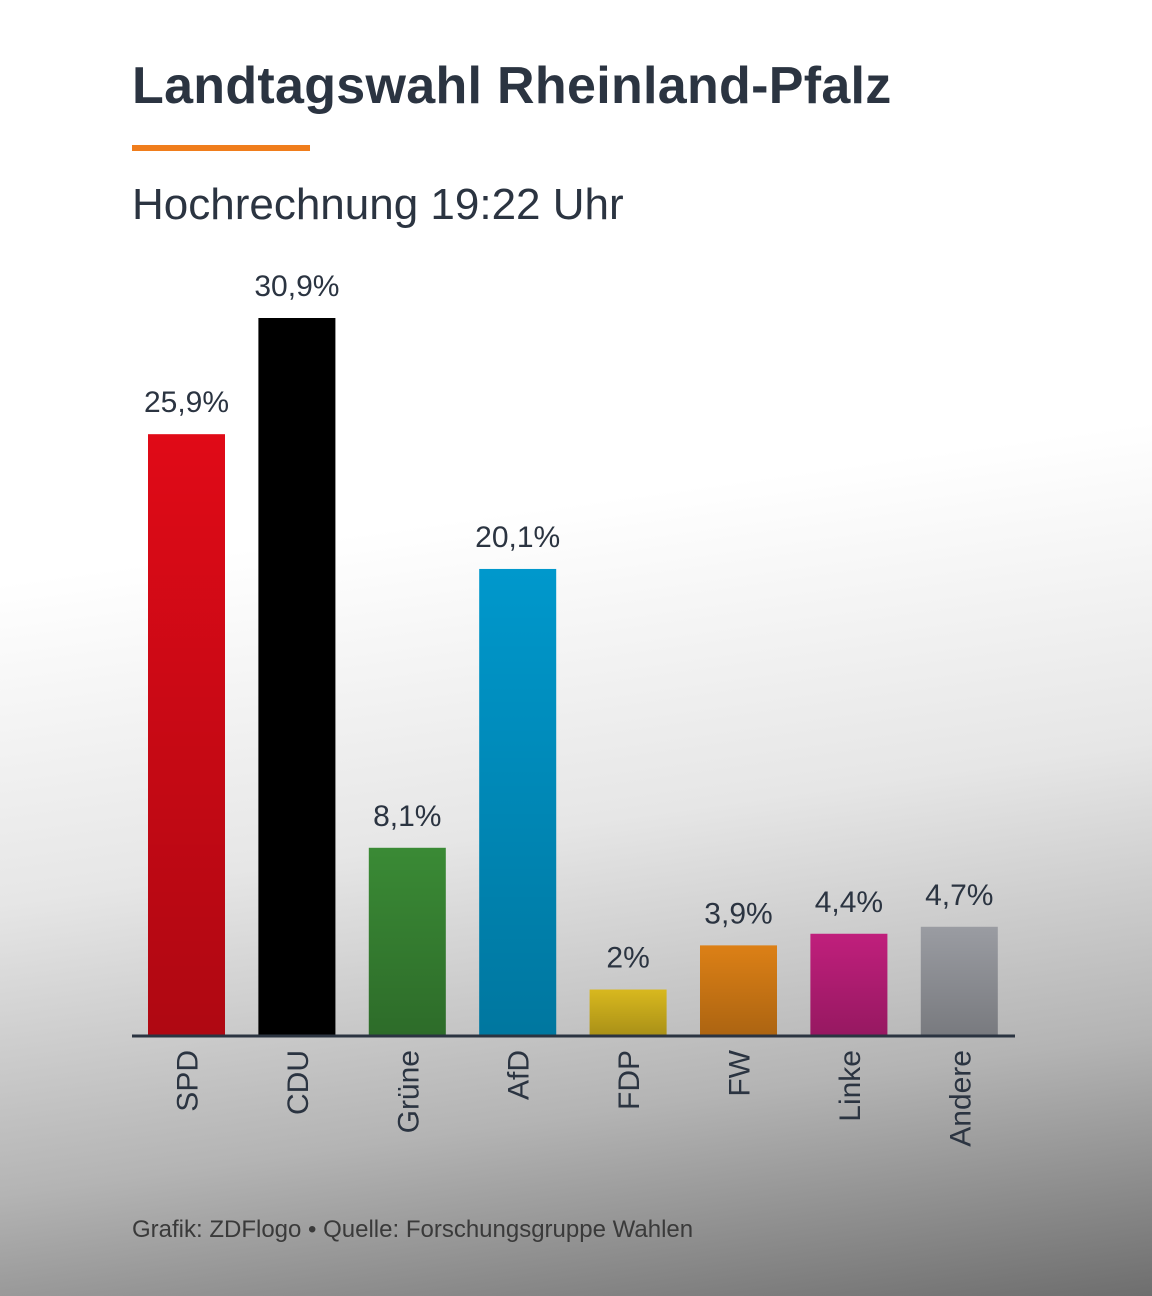 This screenshot has width=1152, height=1296. I want to click on data-label: 4,7%, so click(959, 895).